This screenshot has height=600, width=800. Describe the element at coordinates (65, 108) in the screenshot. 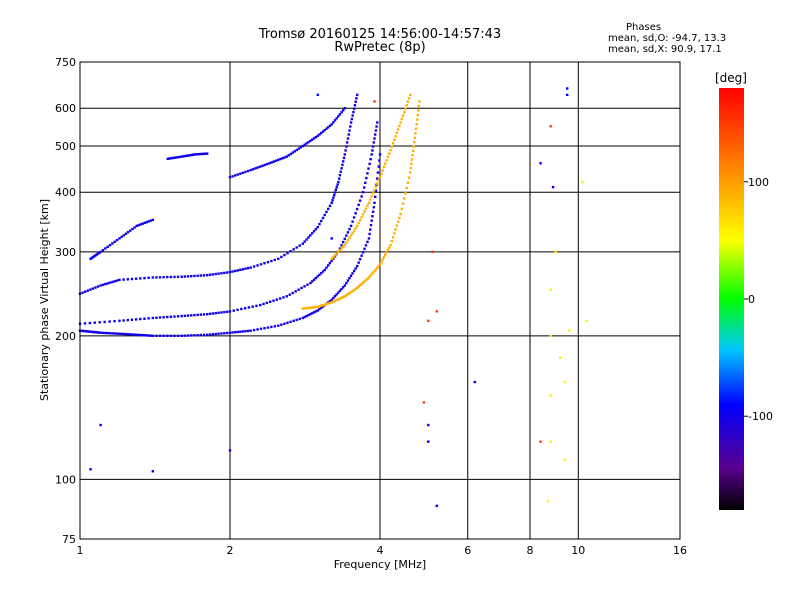

I see `y-tick-label: 600` at that location.